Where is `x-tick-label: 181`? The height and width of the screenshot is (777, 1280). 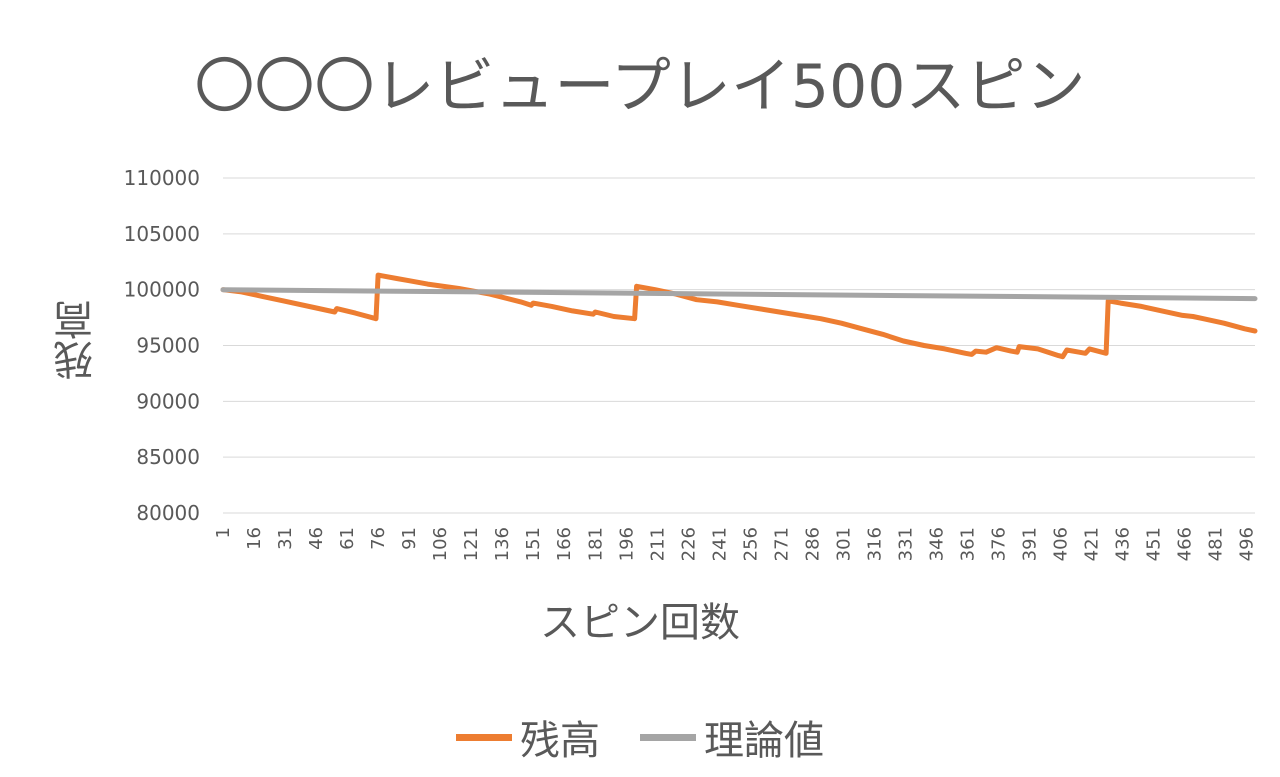
x-tick-label: 181 is located at coordinates (595, 544).